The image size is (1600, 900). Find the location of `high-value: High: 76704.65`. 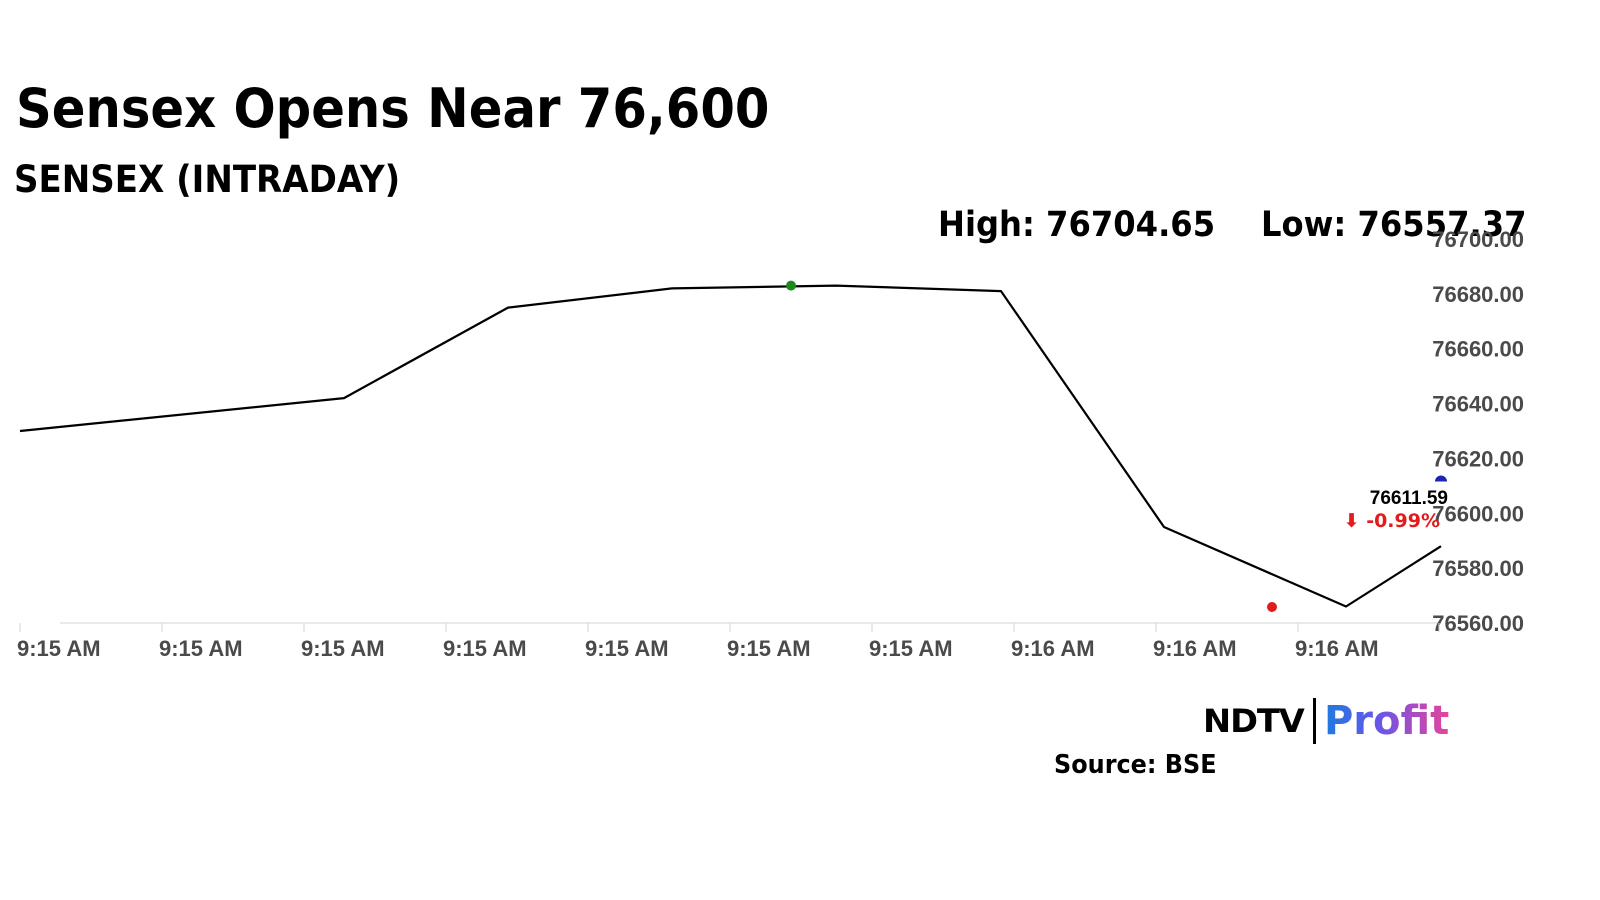

high-value: High: 76704.65 is located at coordinates (1077, 225).